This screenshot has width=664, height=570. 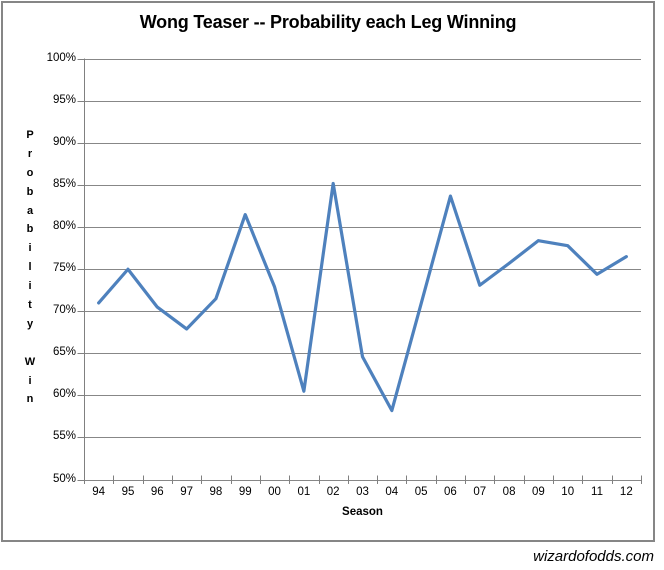 What do you see at coordinates (593, 556) in the screenshot?
I see `watermark: wizardofodds.com` at bounding box center [593, 556].